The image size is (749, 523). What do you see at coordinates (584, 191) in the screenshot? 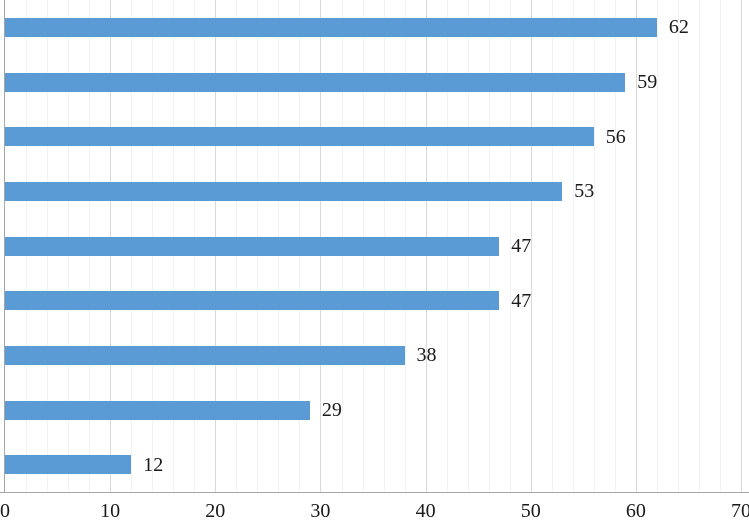
I see `bar-value-label: 53` at bounding box center [584, 191].